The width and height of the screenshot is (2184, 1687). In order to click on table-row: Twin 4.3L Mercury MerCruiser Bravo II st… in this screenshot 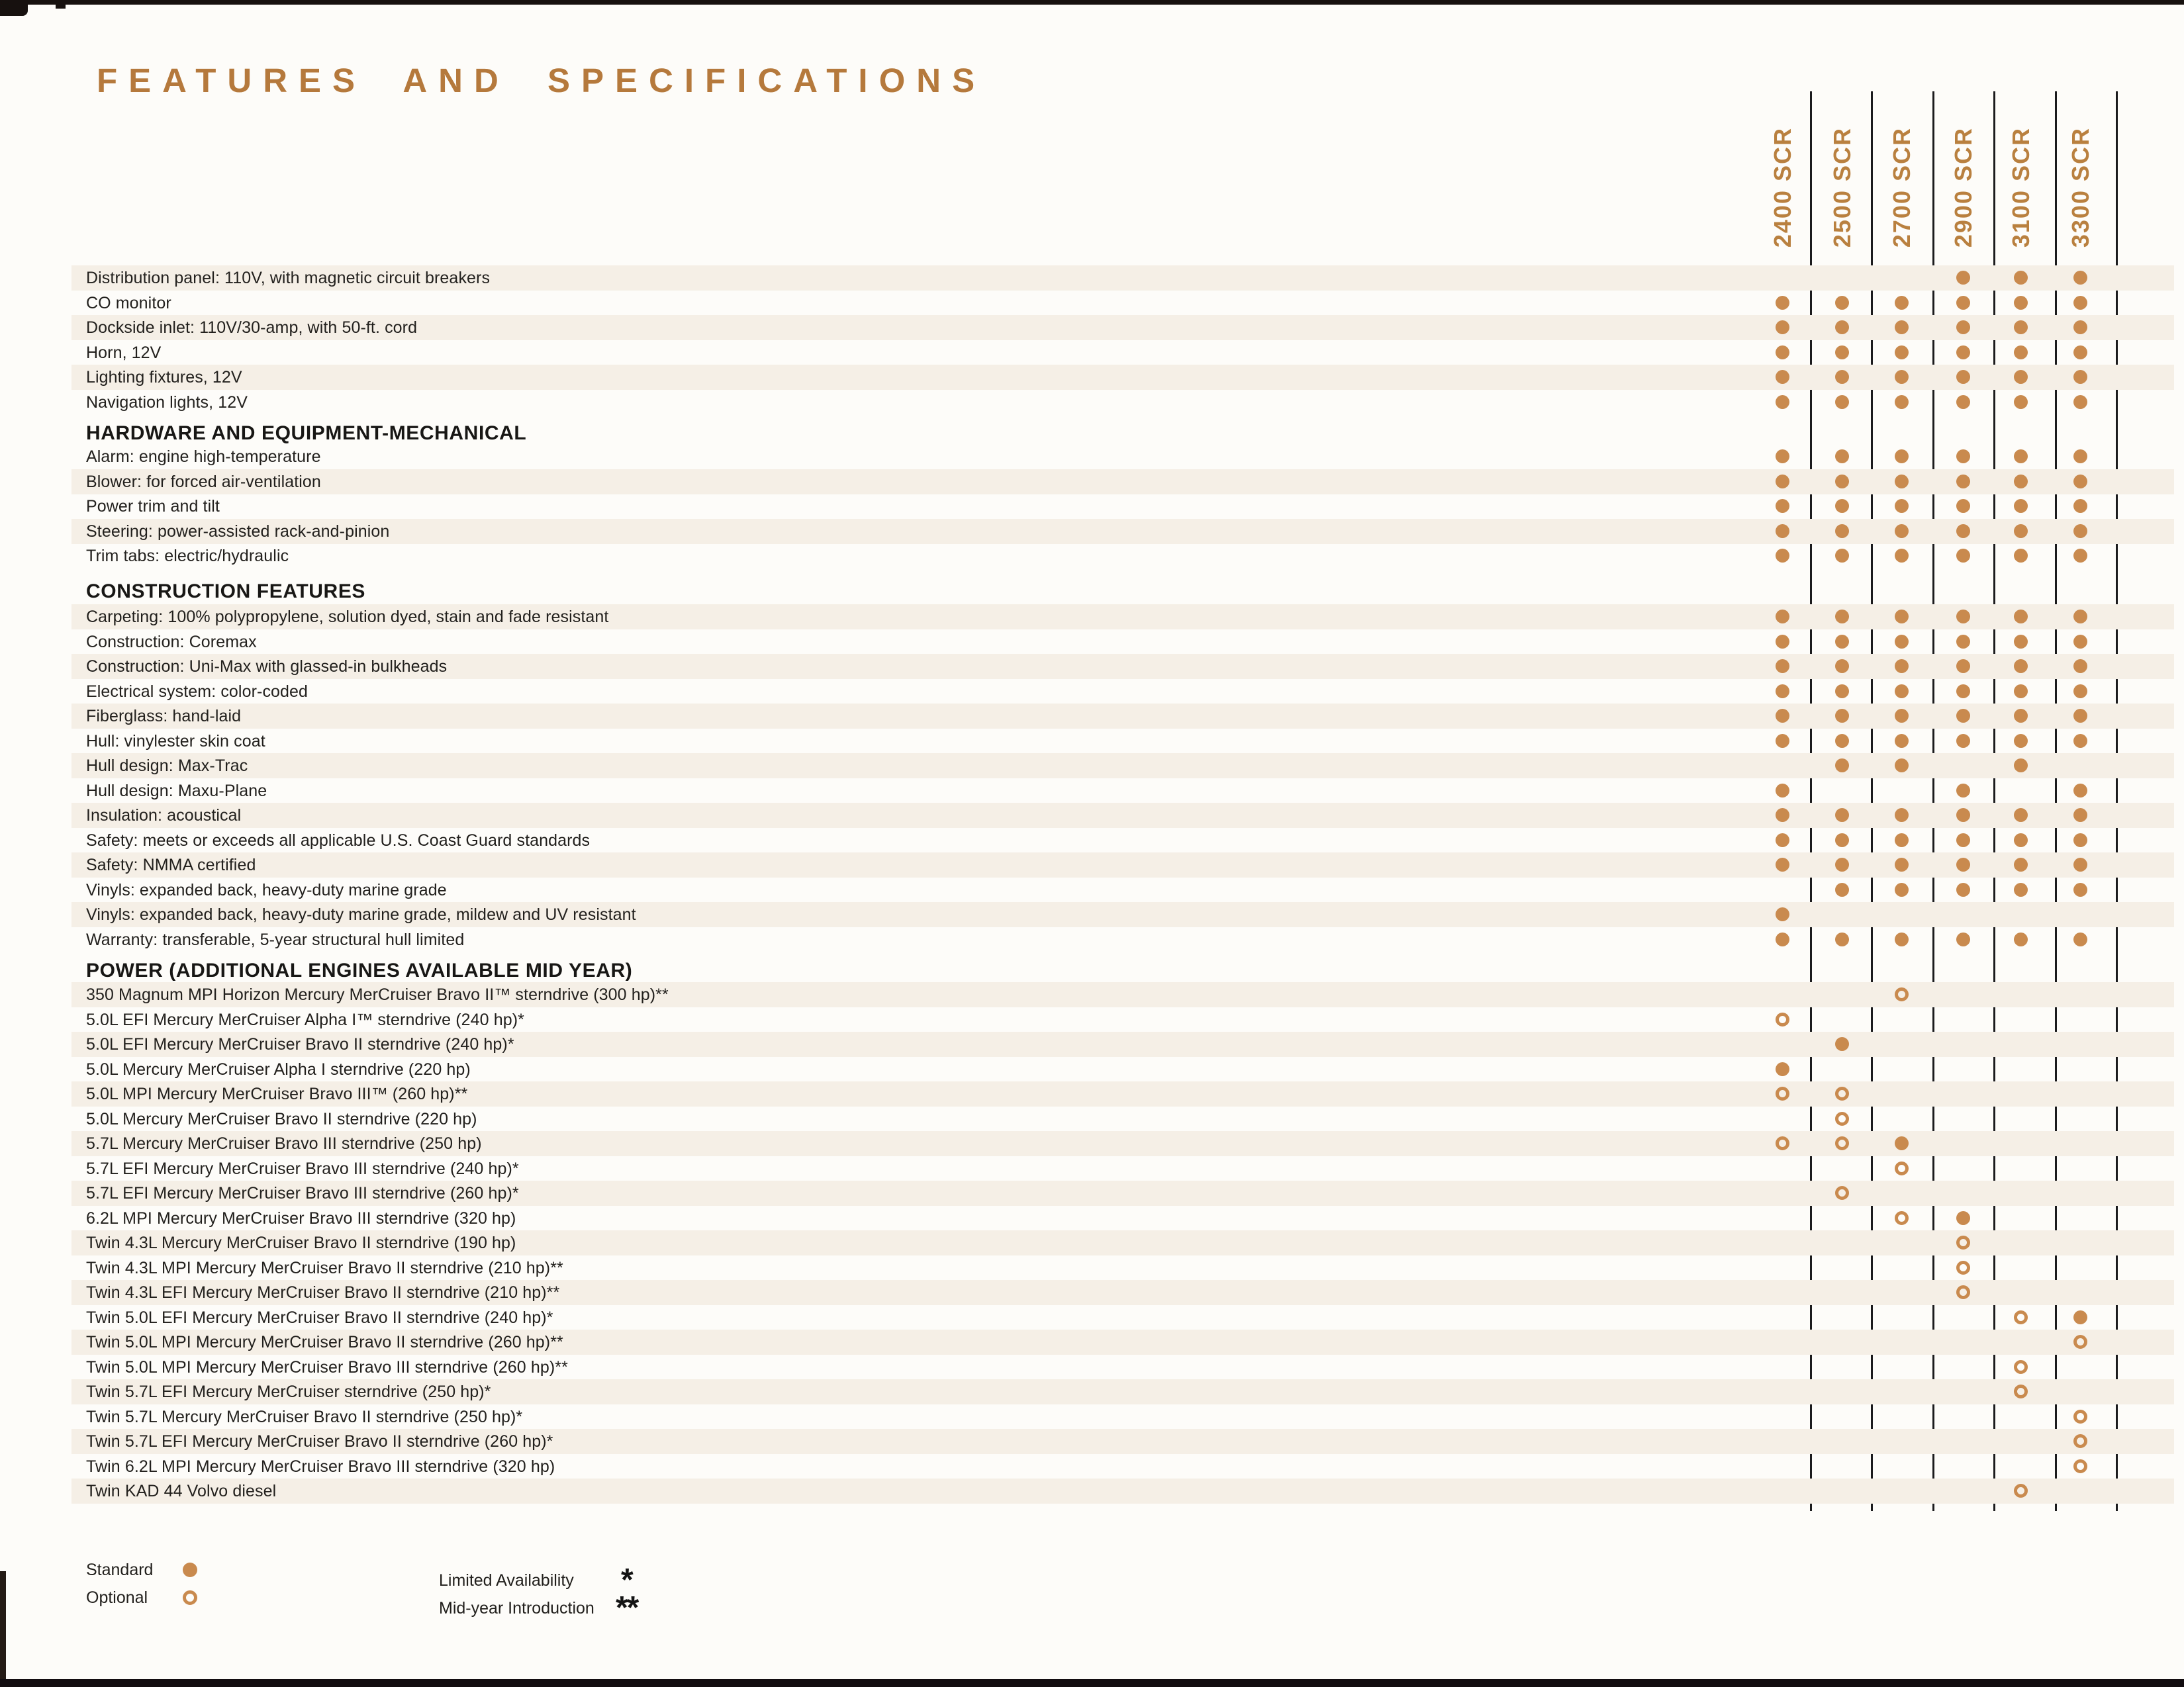, I will do `click(1092, 1243)`.